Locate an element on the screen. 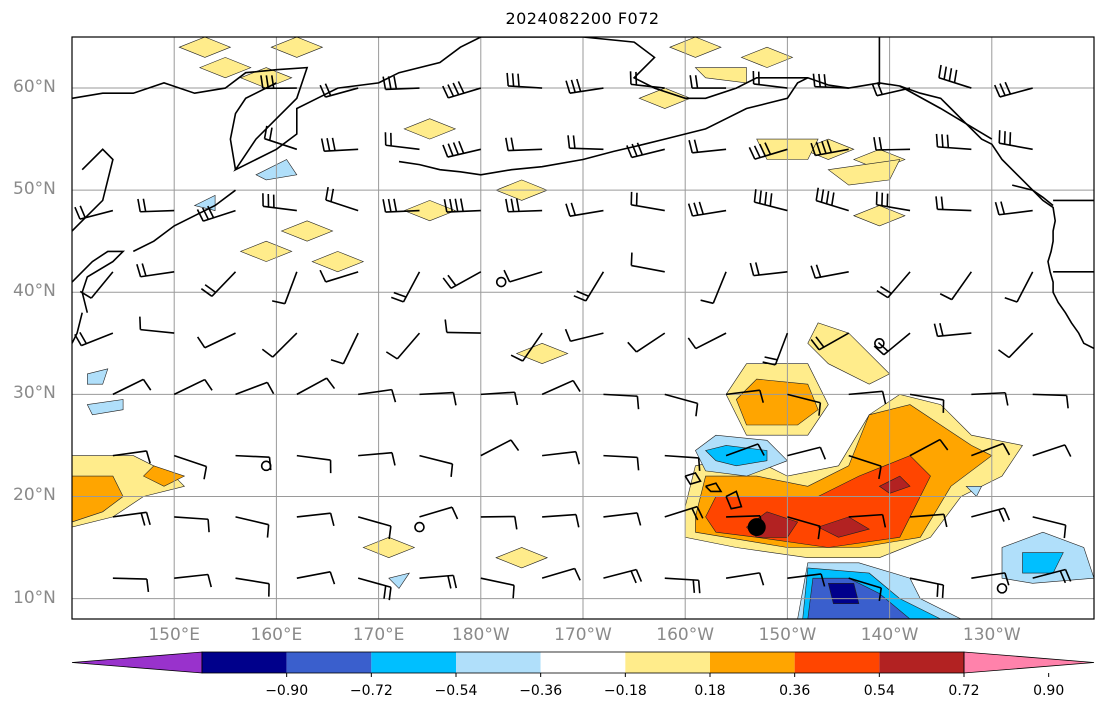 Image resolution: width=1105 pixels, height=712 pixels. colorbar-tick-label: −0.90 is located at coordinates (287, 691).